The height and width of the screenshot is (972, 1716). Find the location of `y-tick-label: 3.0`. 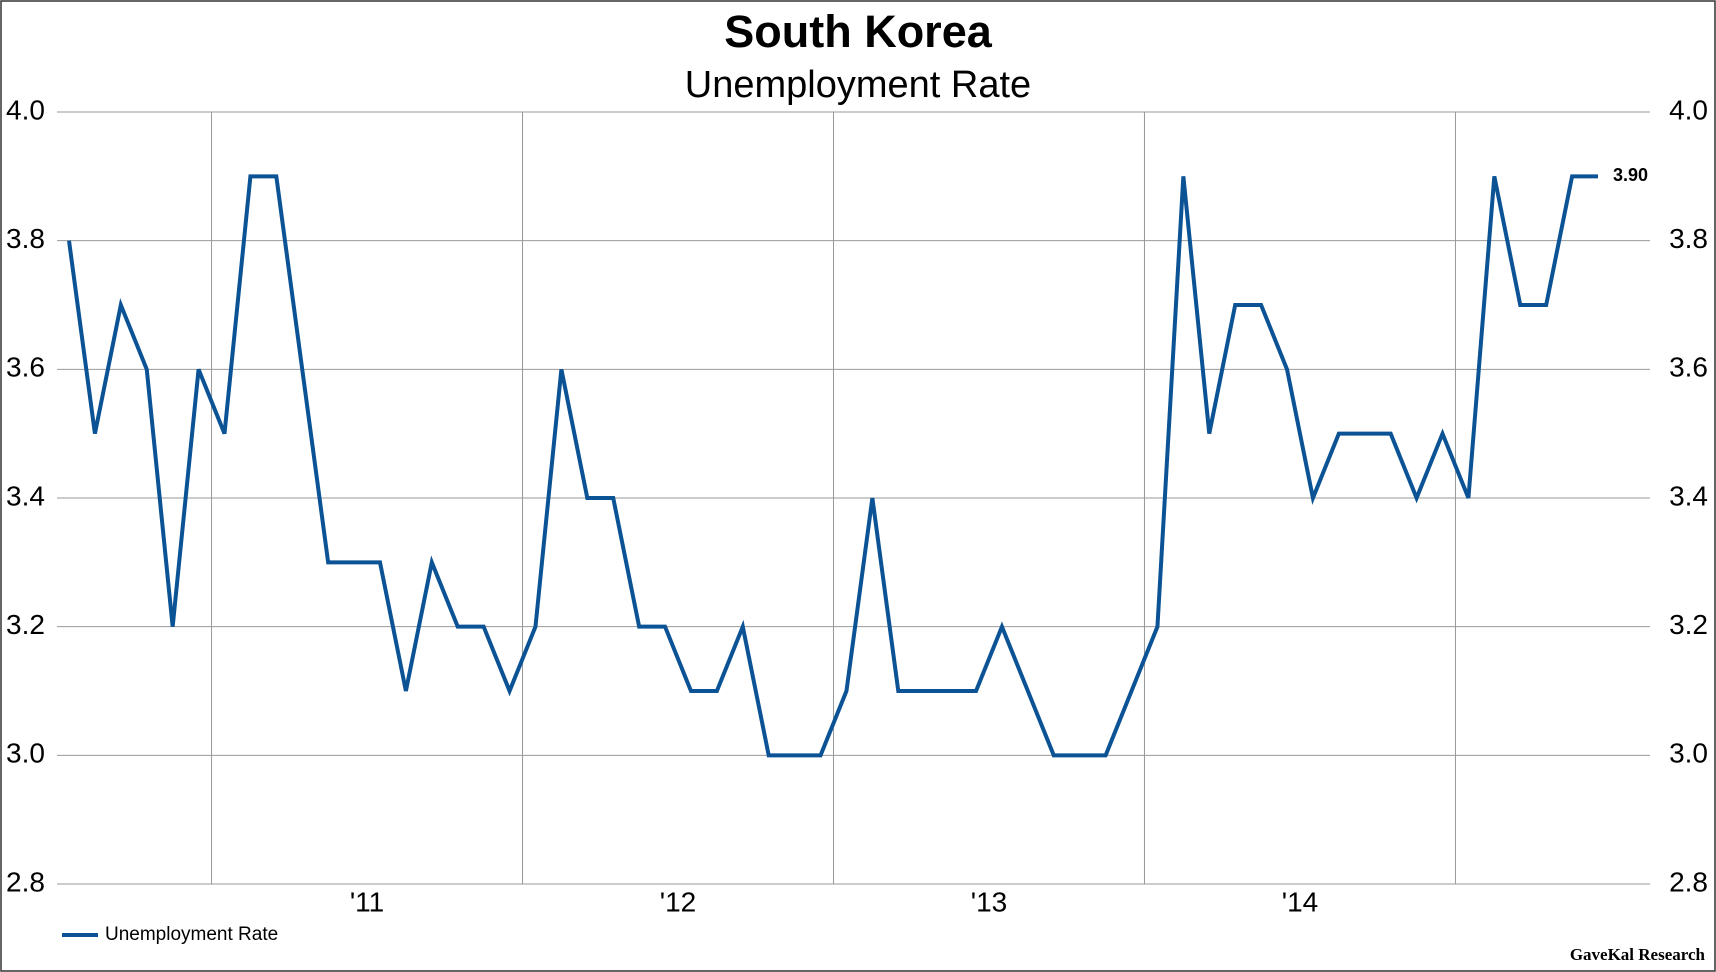

y-tick-label: 3.0 is located at coordinates (25, 753).